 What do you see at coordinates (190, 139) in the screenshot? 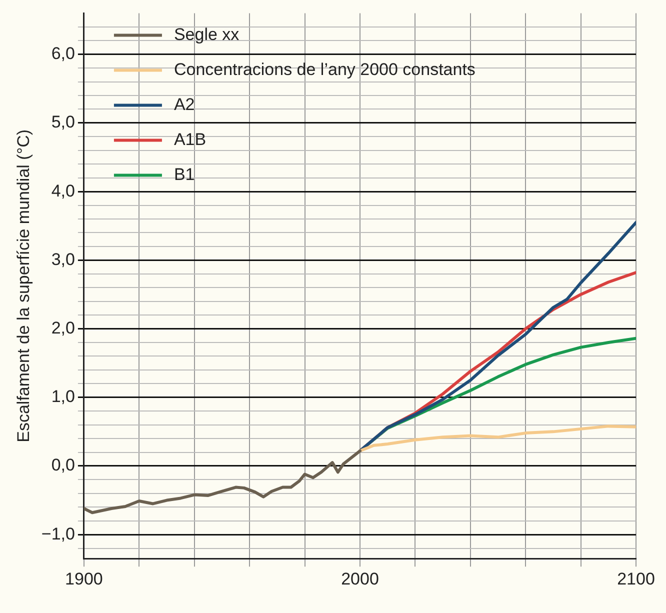
I see `legend-label: A1B` at bounding box center [190, 139].